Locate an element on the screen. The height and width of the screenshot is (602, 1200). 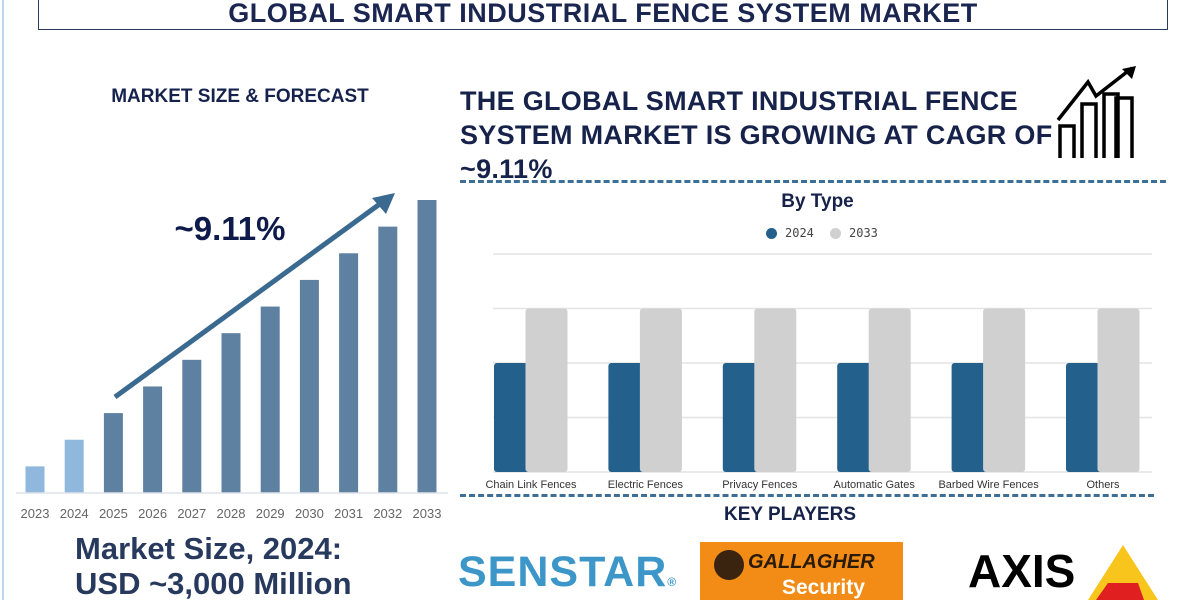
bar-2033-automatic-gates is located at coordinates (889, 390).